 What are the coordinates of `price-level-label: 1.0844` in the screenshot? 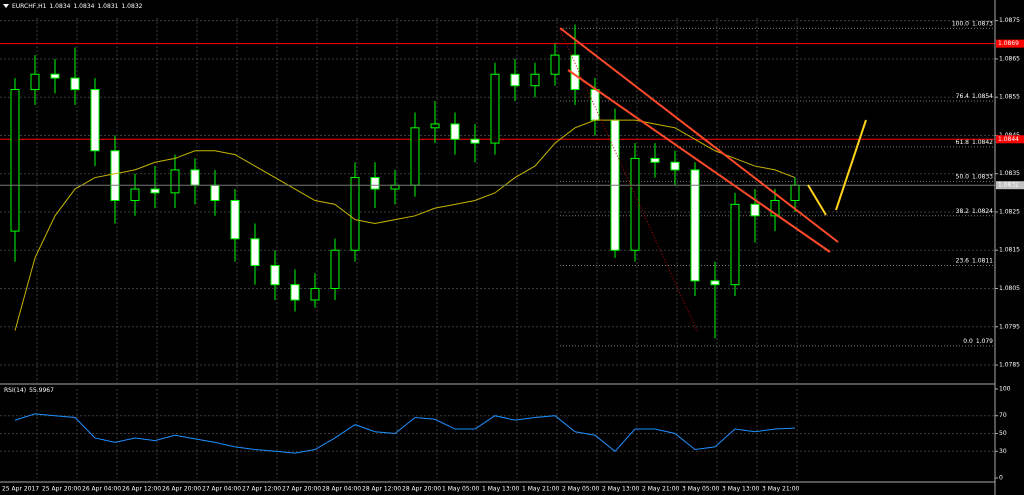 It's located at (1008, 139).